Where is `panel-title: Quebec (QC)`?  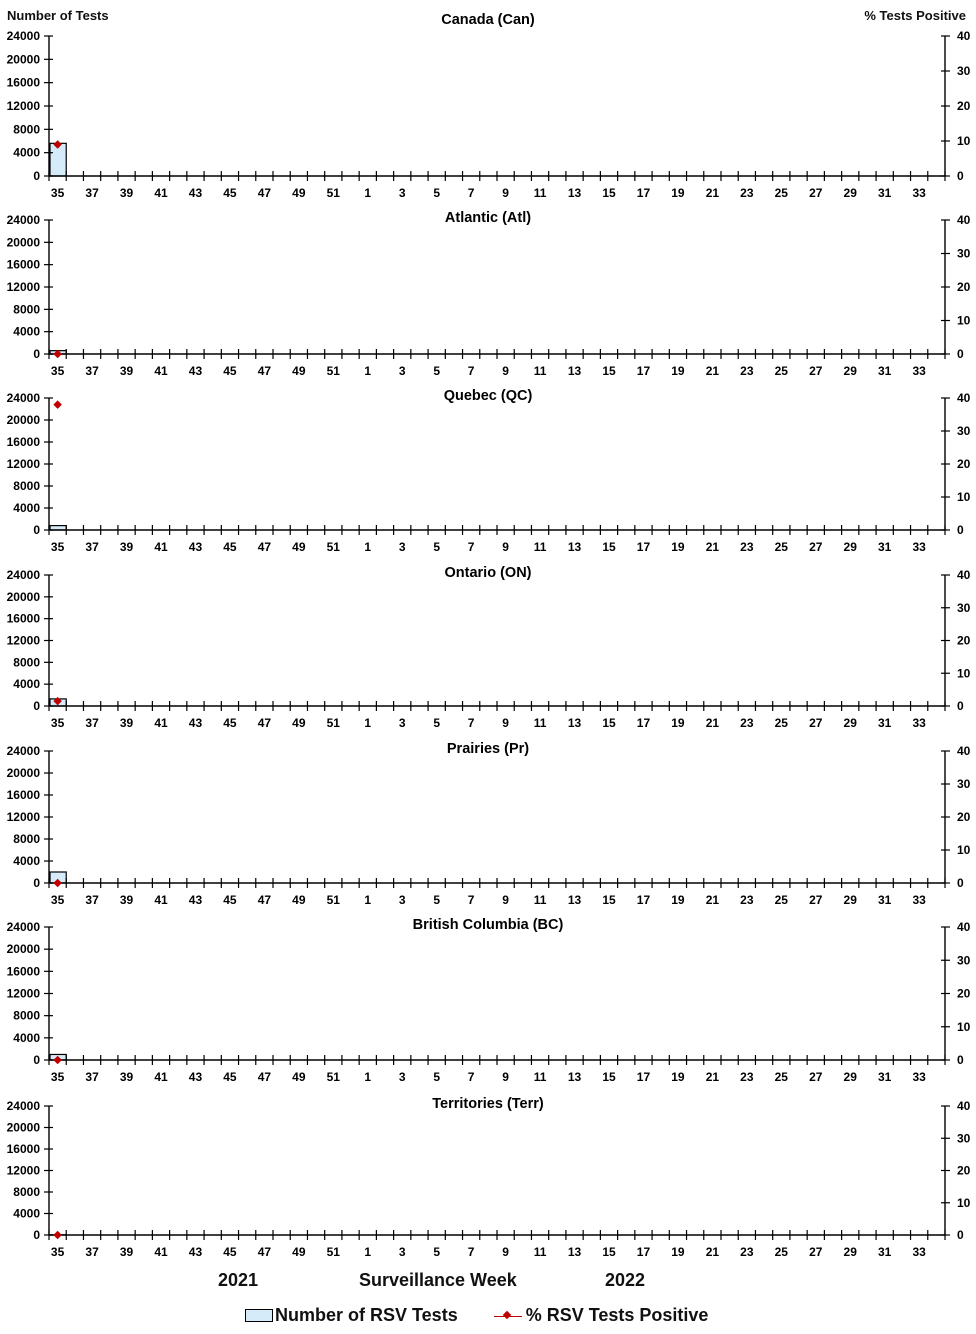
panel-title: Quebec (QC) is located at coordinates (488, 396).